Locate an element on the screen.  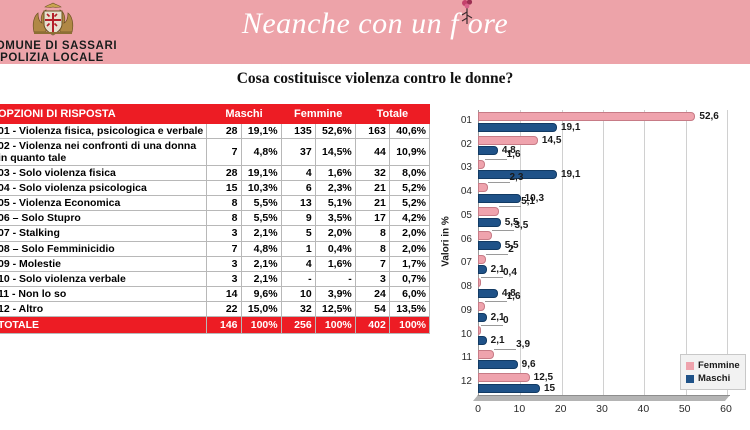
chart-value-label-femmine: 0,4 is located at coordinates (510, 273).